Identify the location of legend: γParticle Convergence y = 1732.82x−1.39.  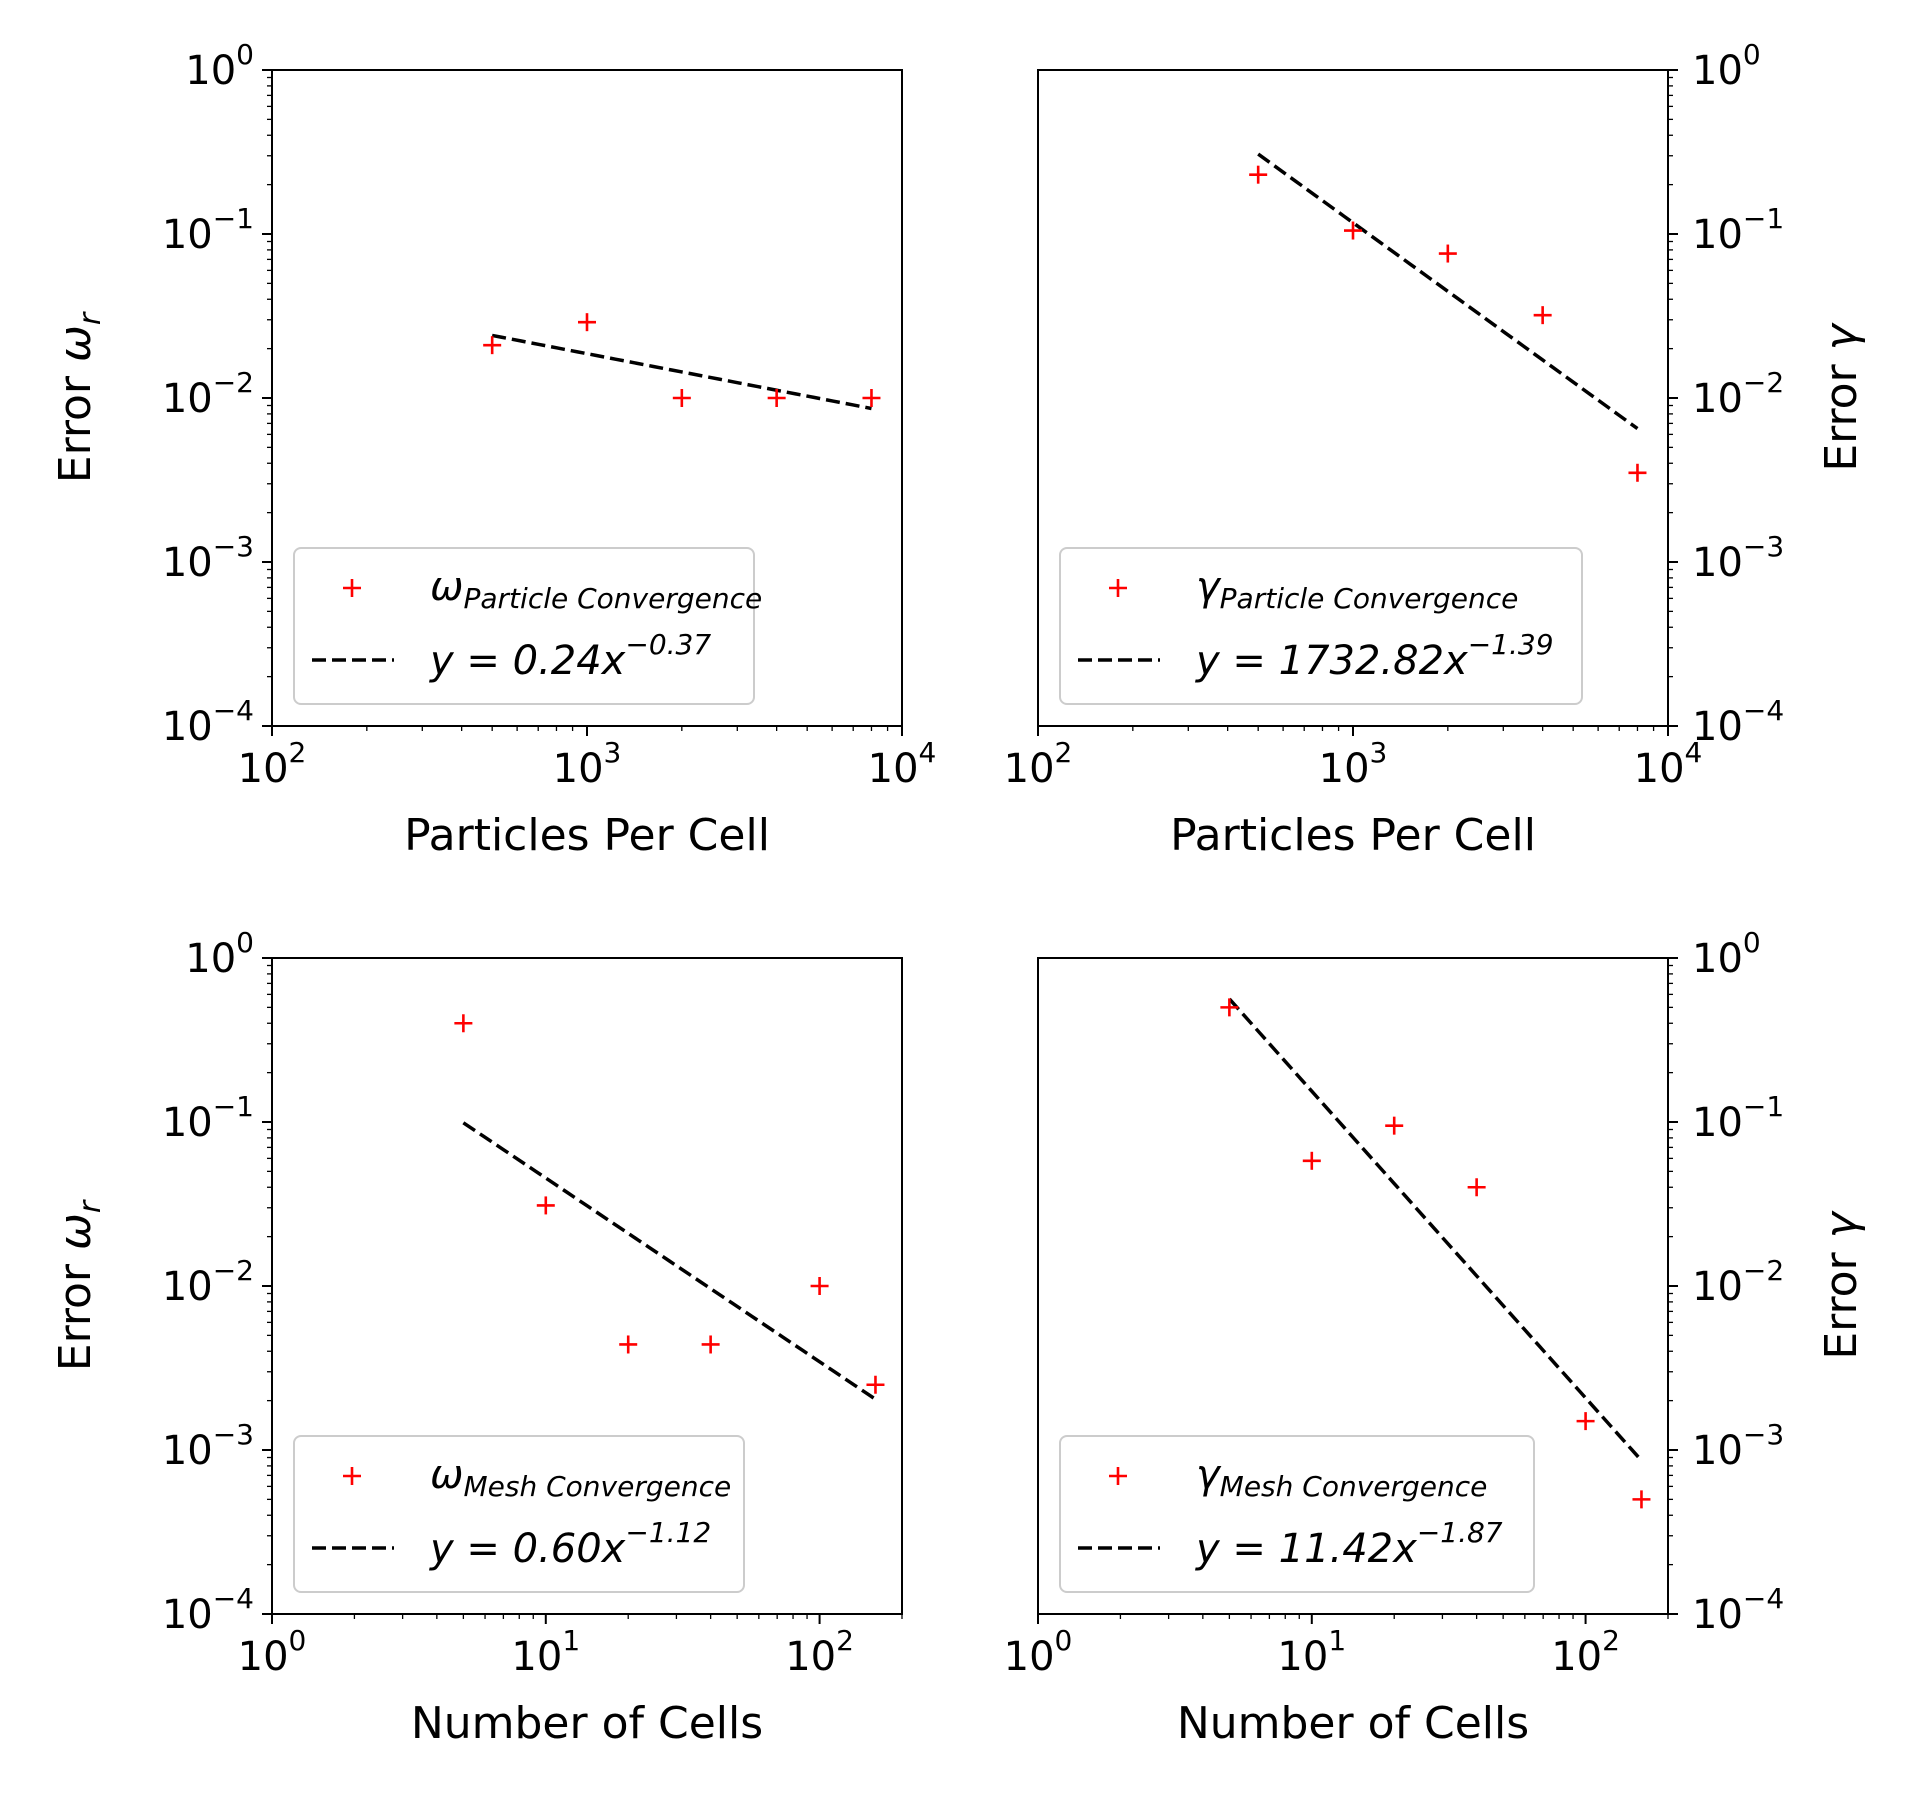
(1321, 626).